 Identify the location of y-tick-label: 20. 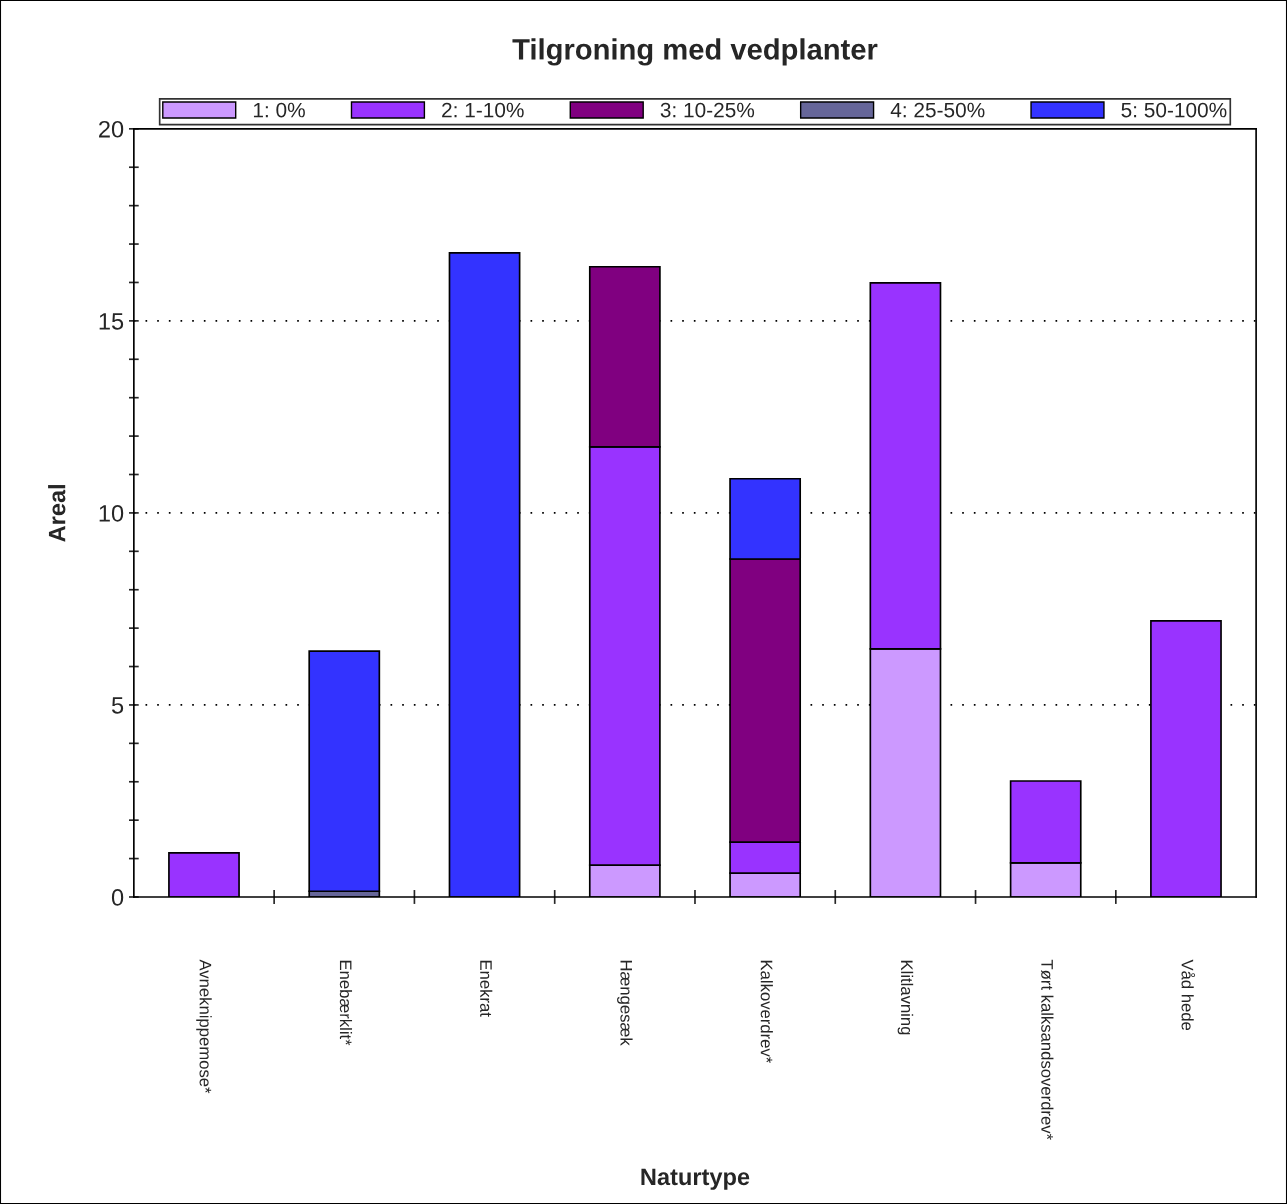
(111, 129).